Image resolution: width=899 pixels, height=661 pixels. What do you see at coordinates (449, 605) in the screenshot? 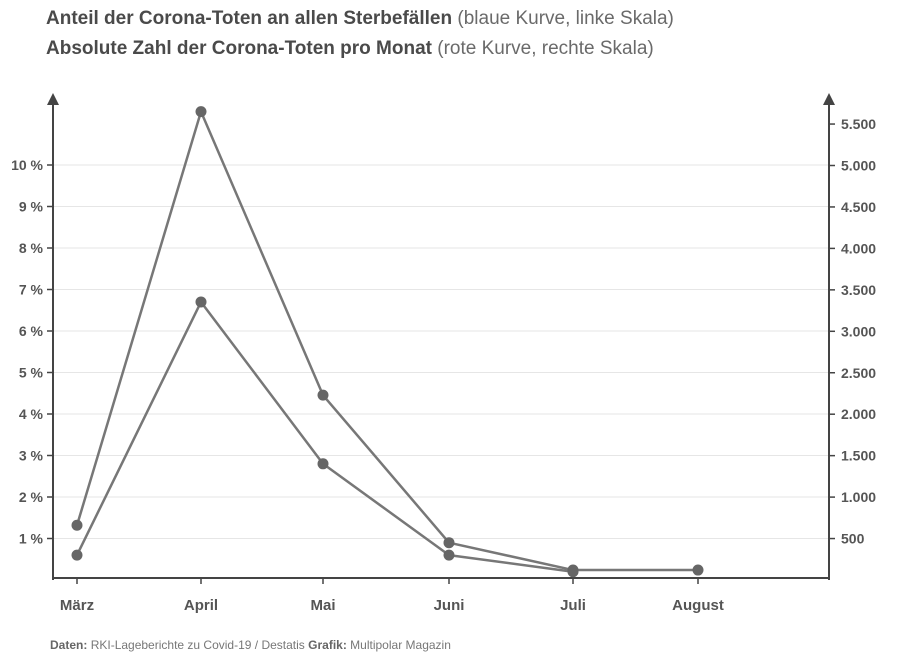
I see `x-axis-tick-label: Juni` at bounding box center [449, 605].